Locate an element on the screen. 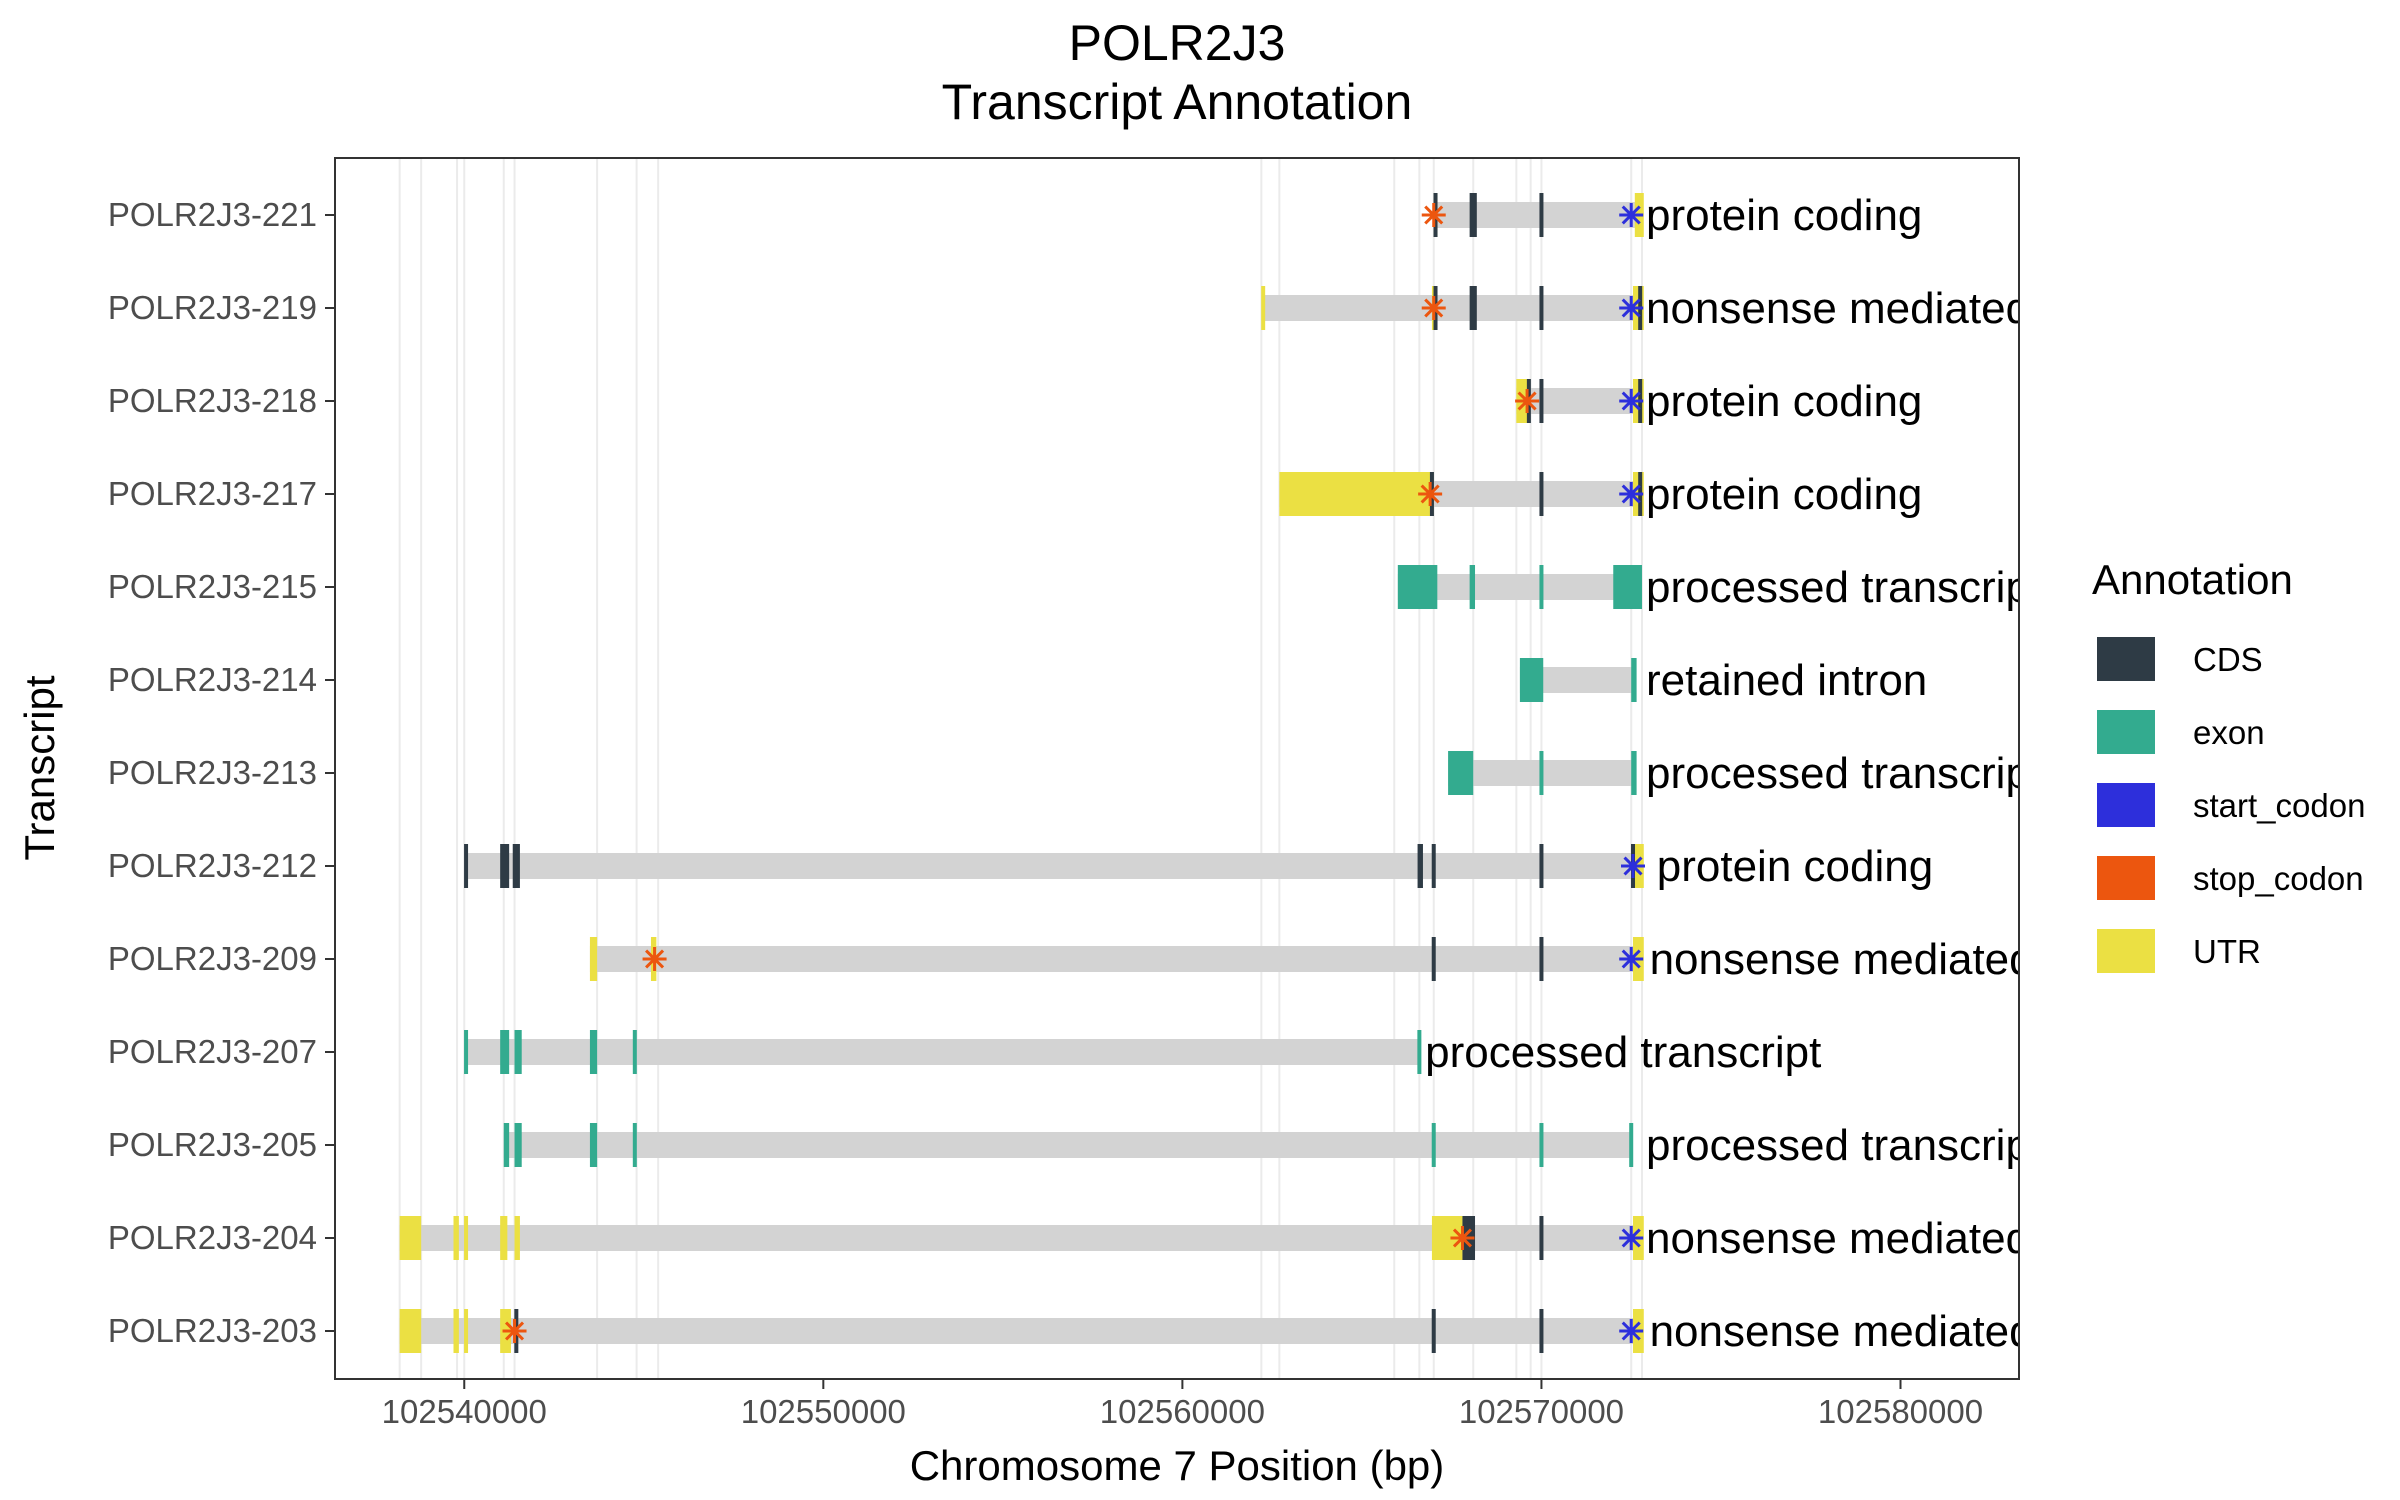 The height and width of the screenshot is (1500, 2400). legend-label-UTR: UTR is located at coordinates (2227, 951).